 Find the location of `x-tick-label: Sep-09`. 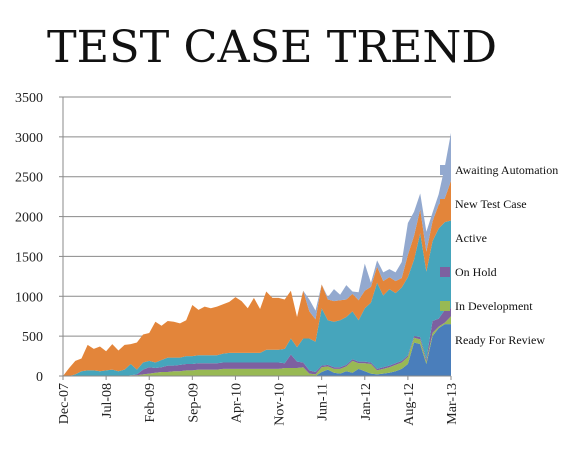

x-tick-label: Sep-09 is located at coordinates (193, 403).